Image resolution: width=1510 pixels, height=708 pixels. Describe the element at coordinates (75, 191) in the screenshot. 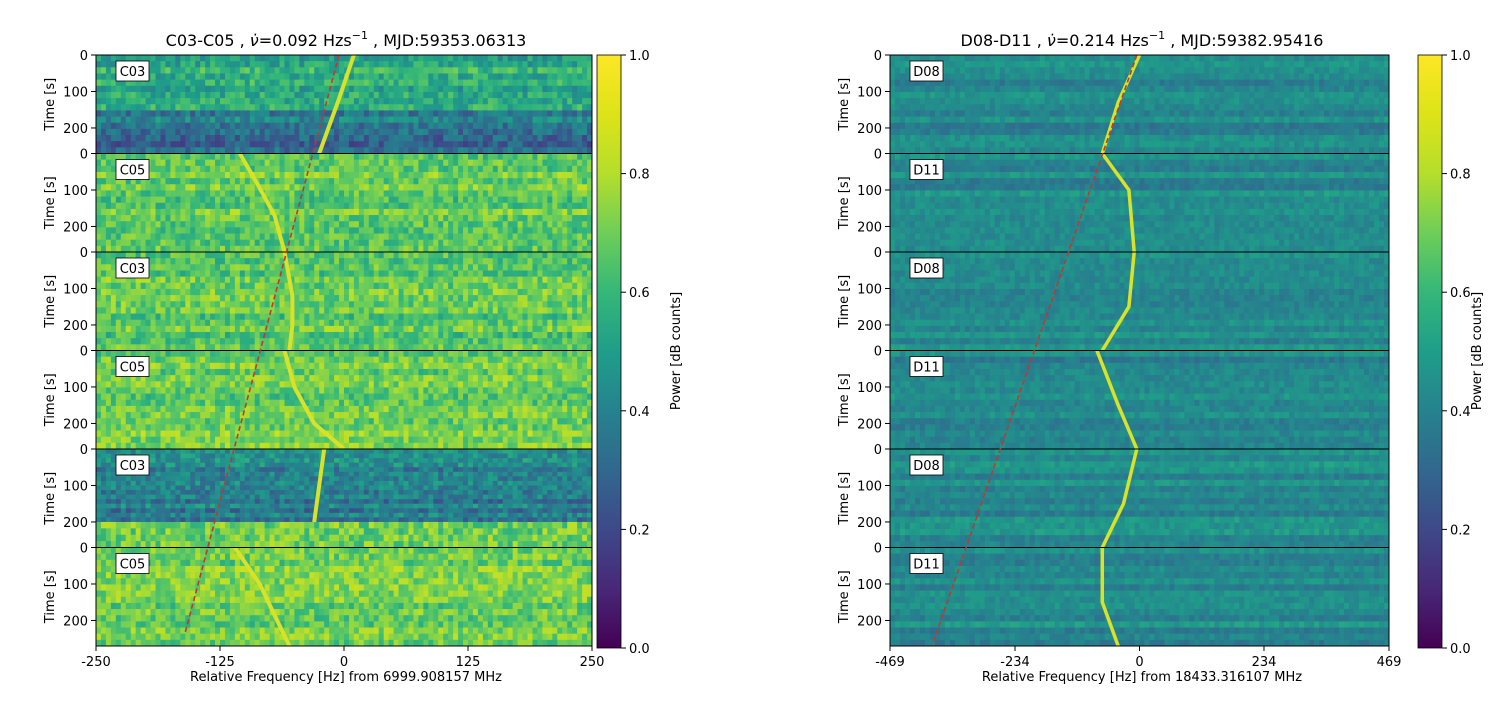

I see `y-tick-label: 100` at that location.